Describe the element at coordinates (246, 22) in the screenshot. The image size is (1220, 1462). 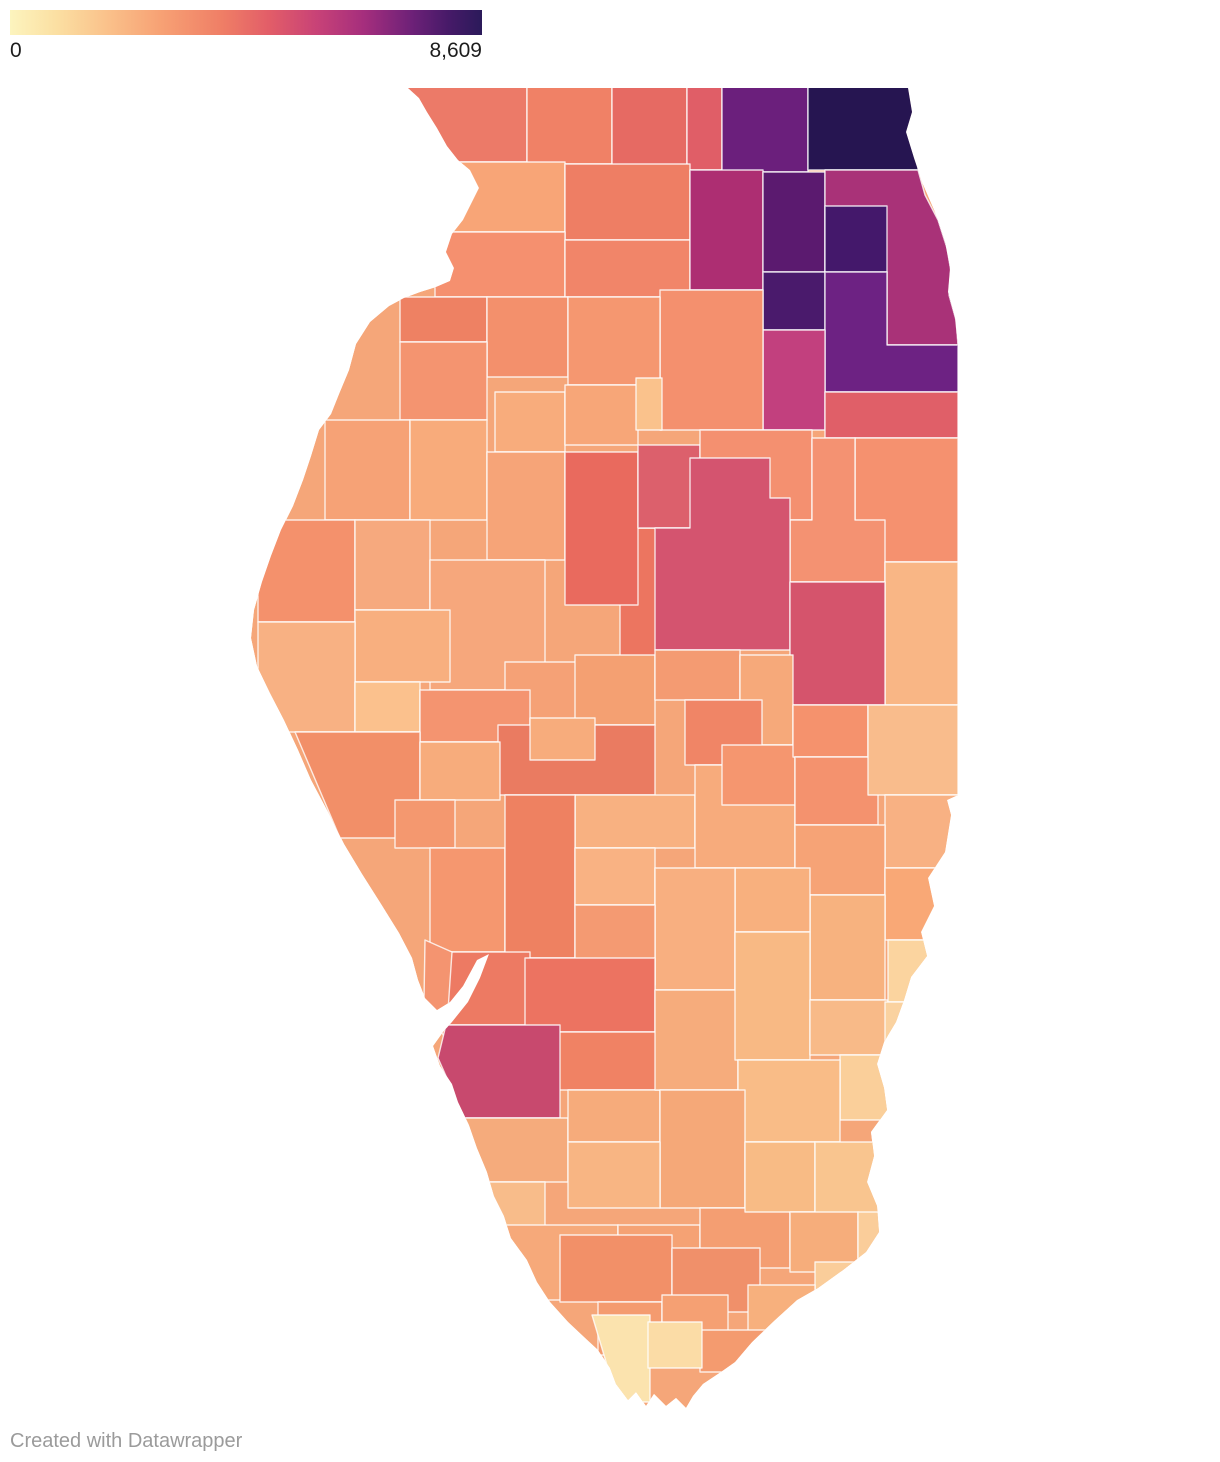
I see `legend-gradient-bar` at that location.